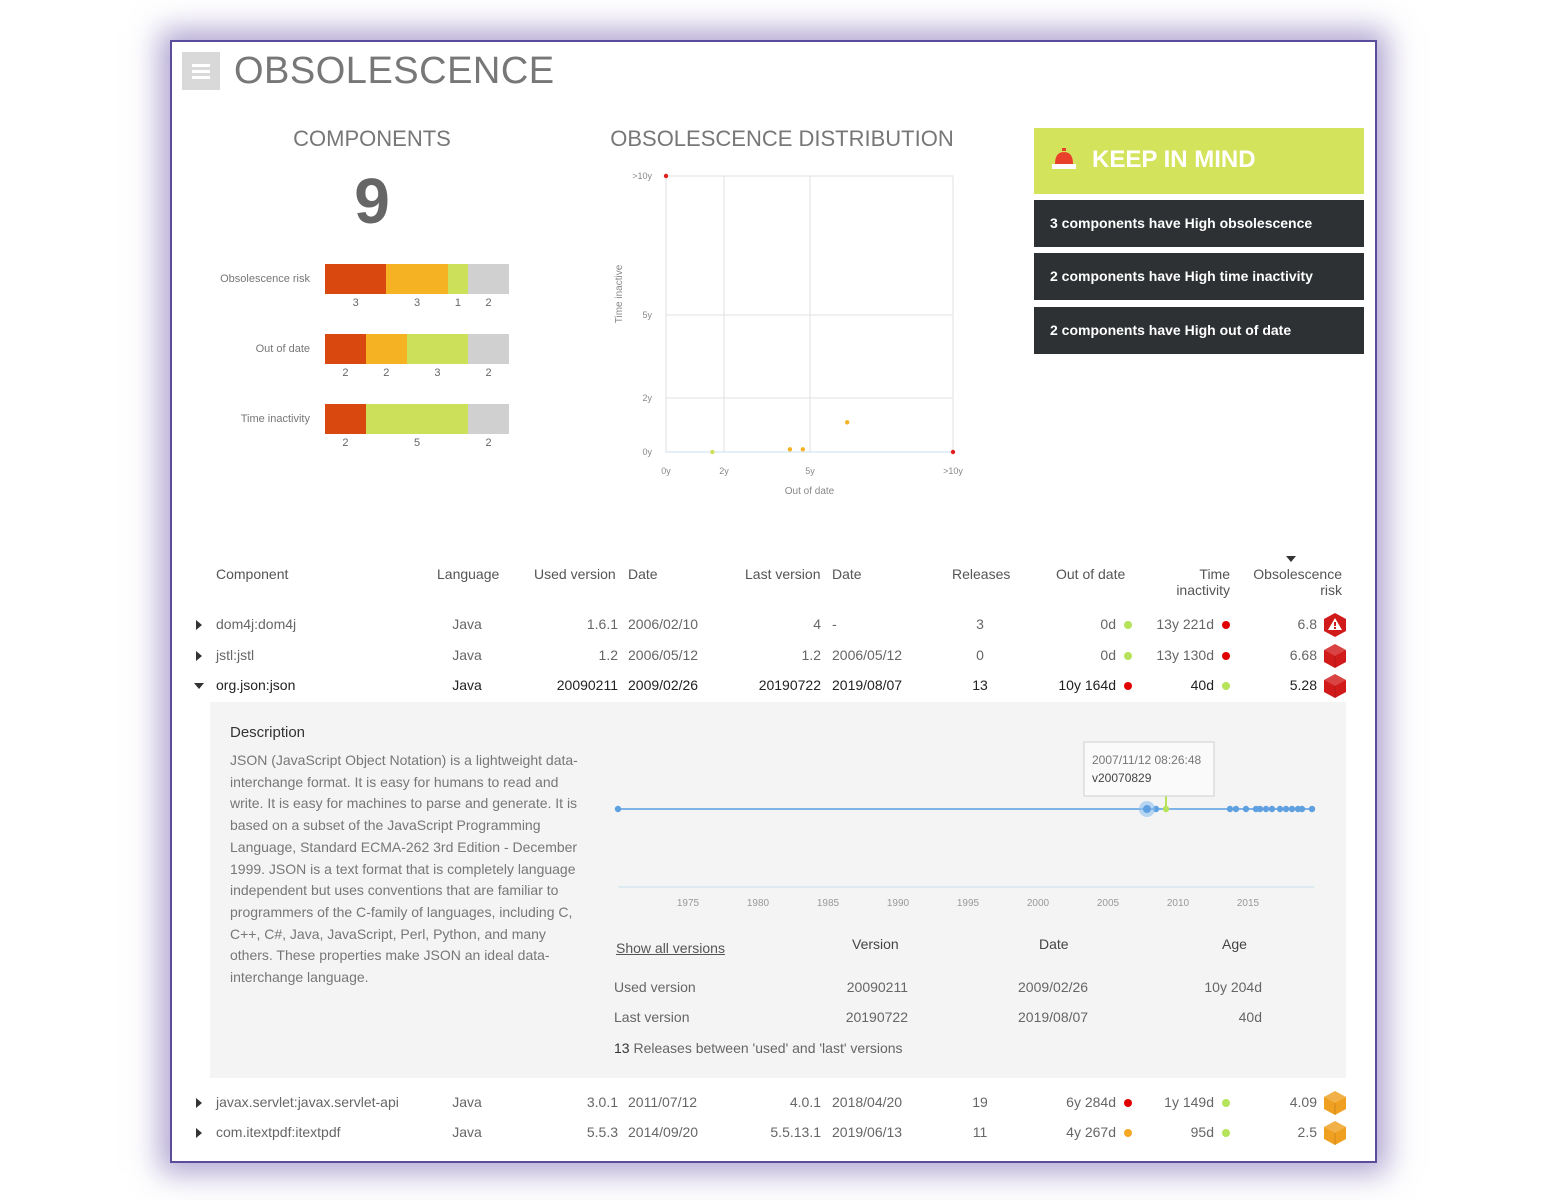 This screenshot has width=1544, height=1200. I want to click on version-point-selected, so click(1147, 809).